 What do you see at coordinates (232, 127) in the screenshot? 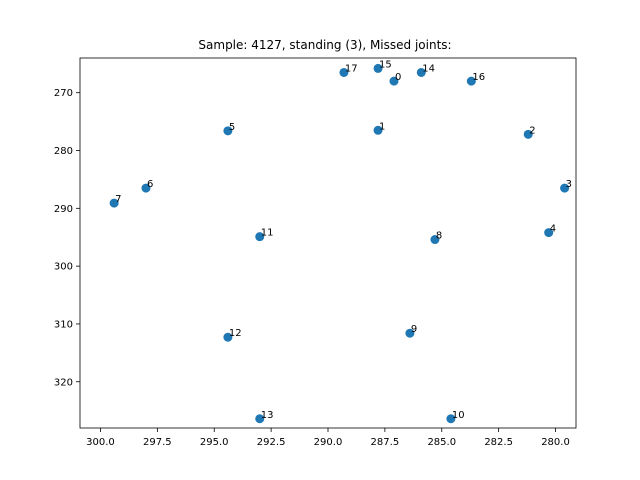
I see `joint-label-5: 5` at bounding box center [232, 127].